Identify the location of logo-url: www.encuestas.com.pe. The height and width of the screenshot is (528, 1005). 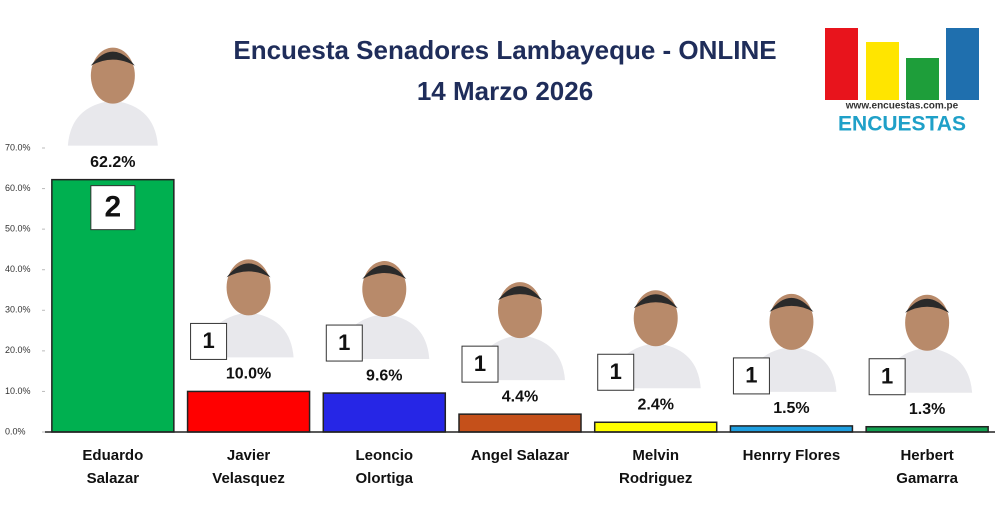
(902, 106).